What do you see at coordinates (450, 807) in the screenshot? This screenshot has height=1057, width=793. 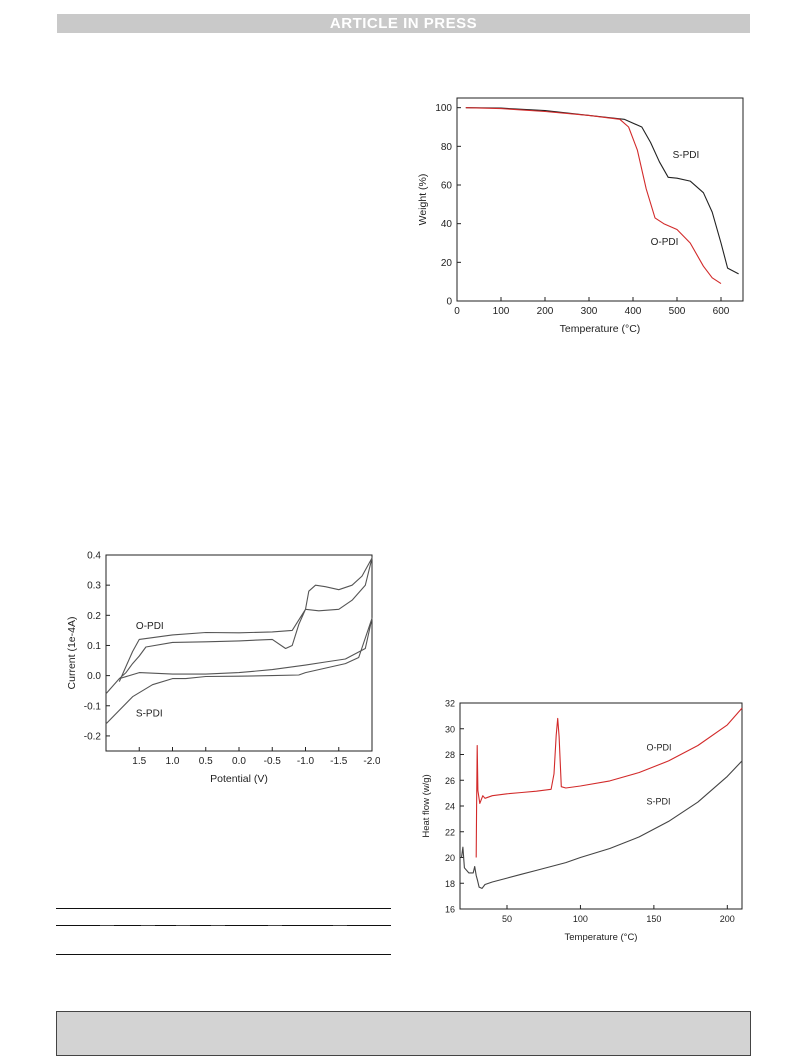 I see `y-tick-label: 24` at bounding box center [450, 807].